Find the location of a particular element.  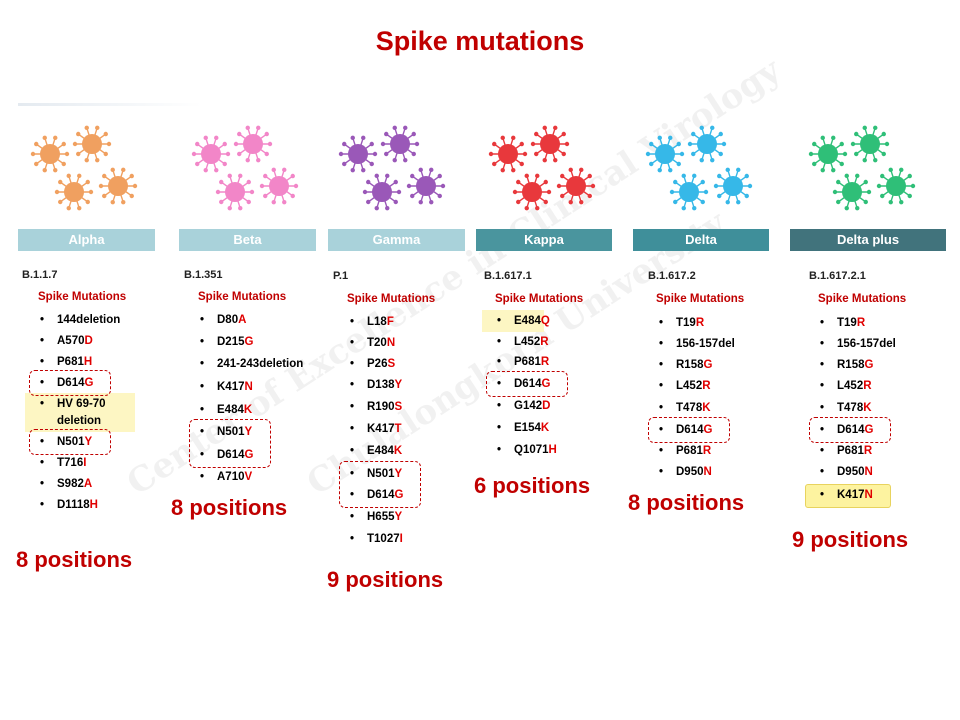

mutation-position: L18 is located at coordinates (377, 322).